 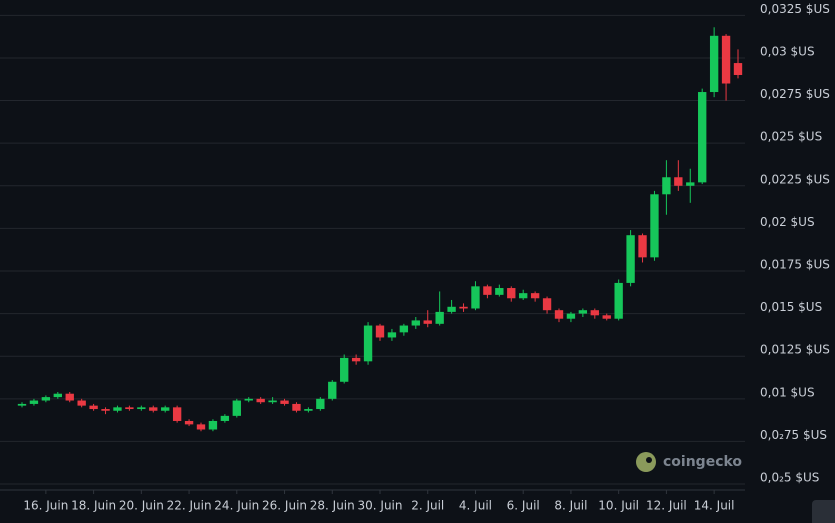 What do you see at coordinates (332, 506) in the screenshot?
I see `x-tick-label: 28. Juin` at bounding box center [332, 506].